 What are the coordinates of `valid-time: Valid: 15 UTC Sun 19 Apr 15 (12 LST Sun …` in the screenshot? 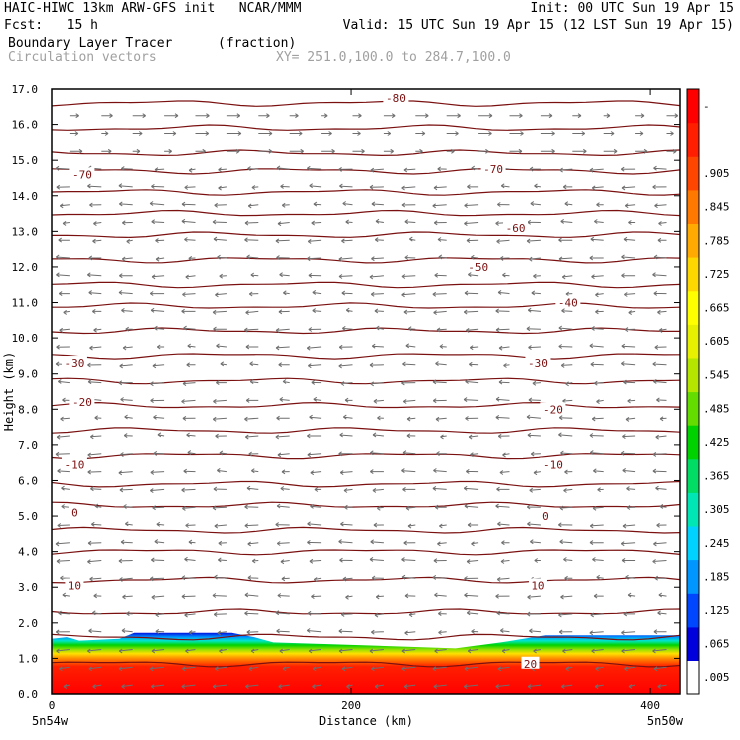 It's located at (538, 25).